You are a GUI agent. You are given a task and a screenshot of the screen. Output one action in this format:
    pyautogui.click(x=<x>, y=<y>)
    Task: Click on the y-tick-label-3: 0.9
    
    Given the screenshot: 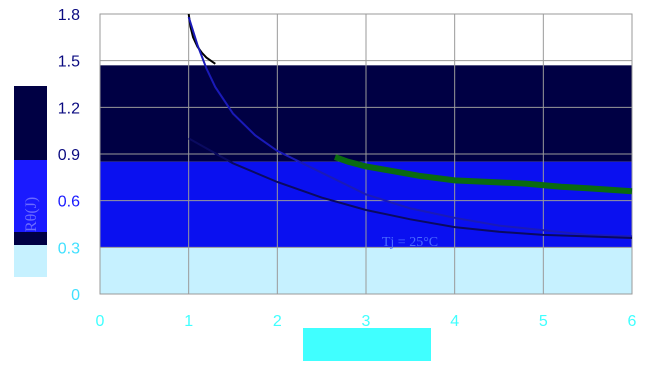 What is the action you would take?
    pyautogui.click(x=69, y=155)
    